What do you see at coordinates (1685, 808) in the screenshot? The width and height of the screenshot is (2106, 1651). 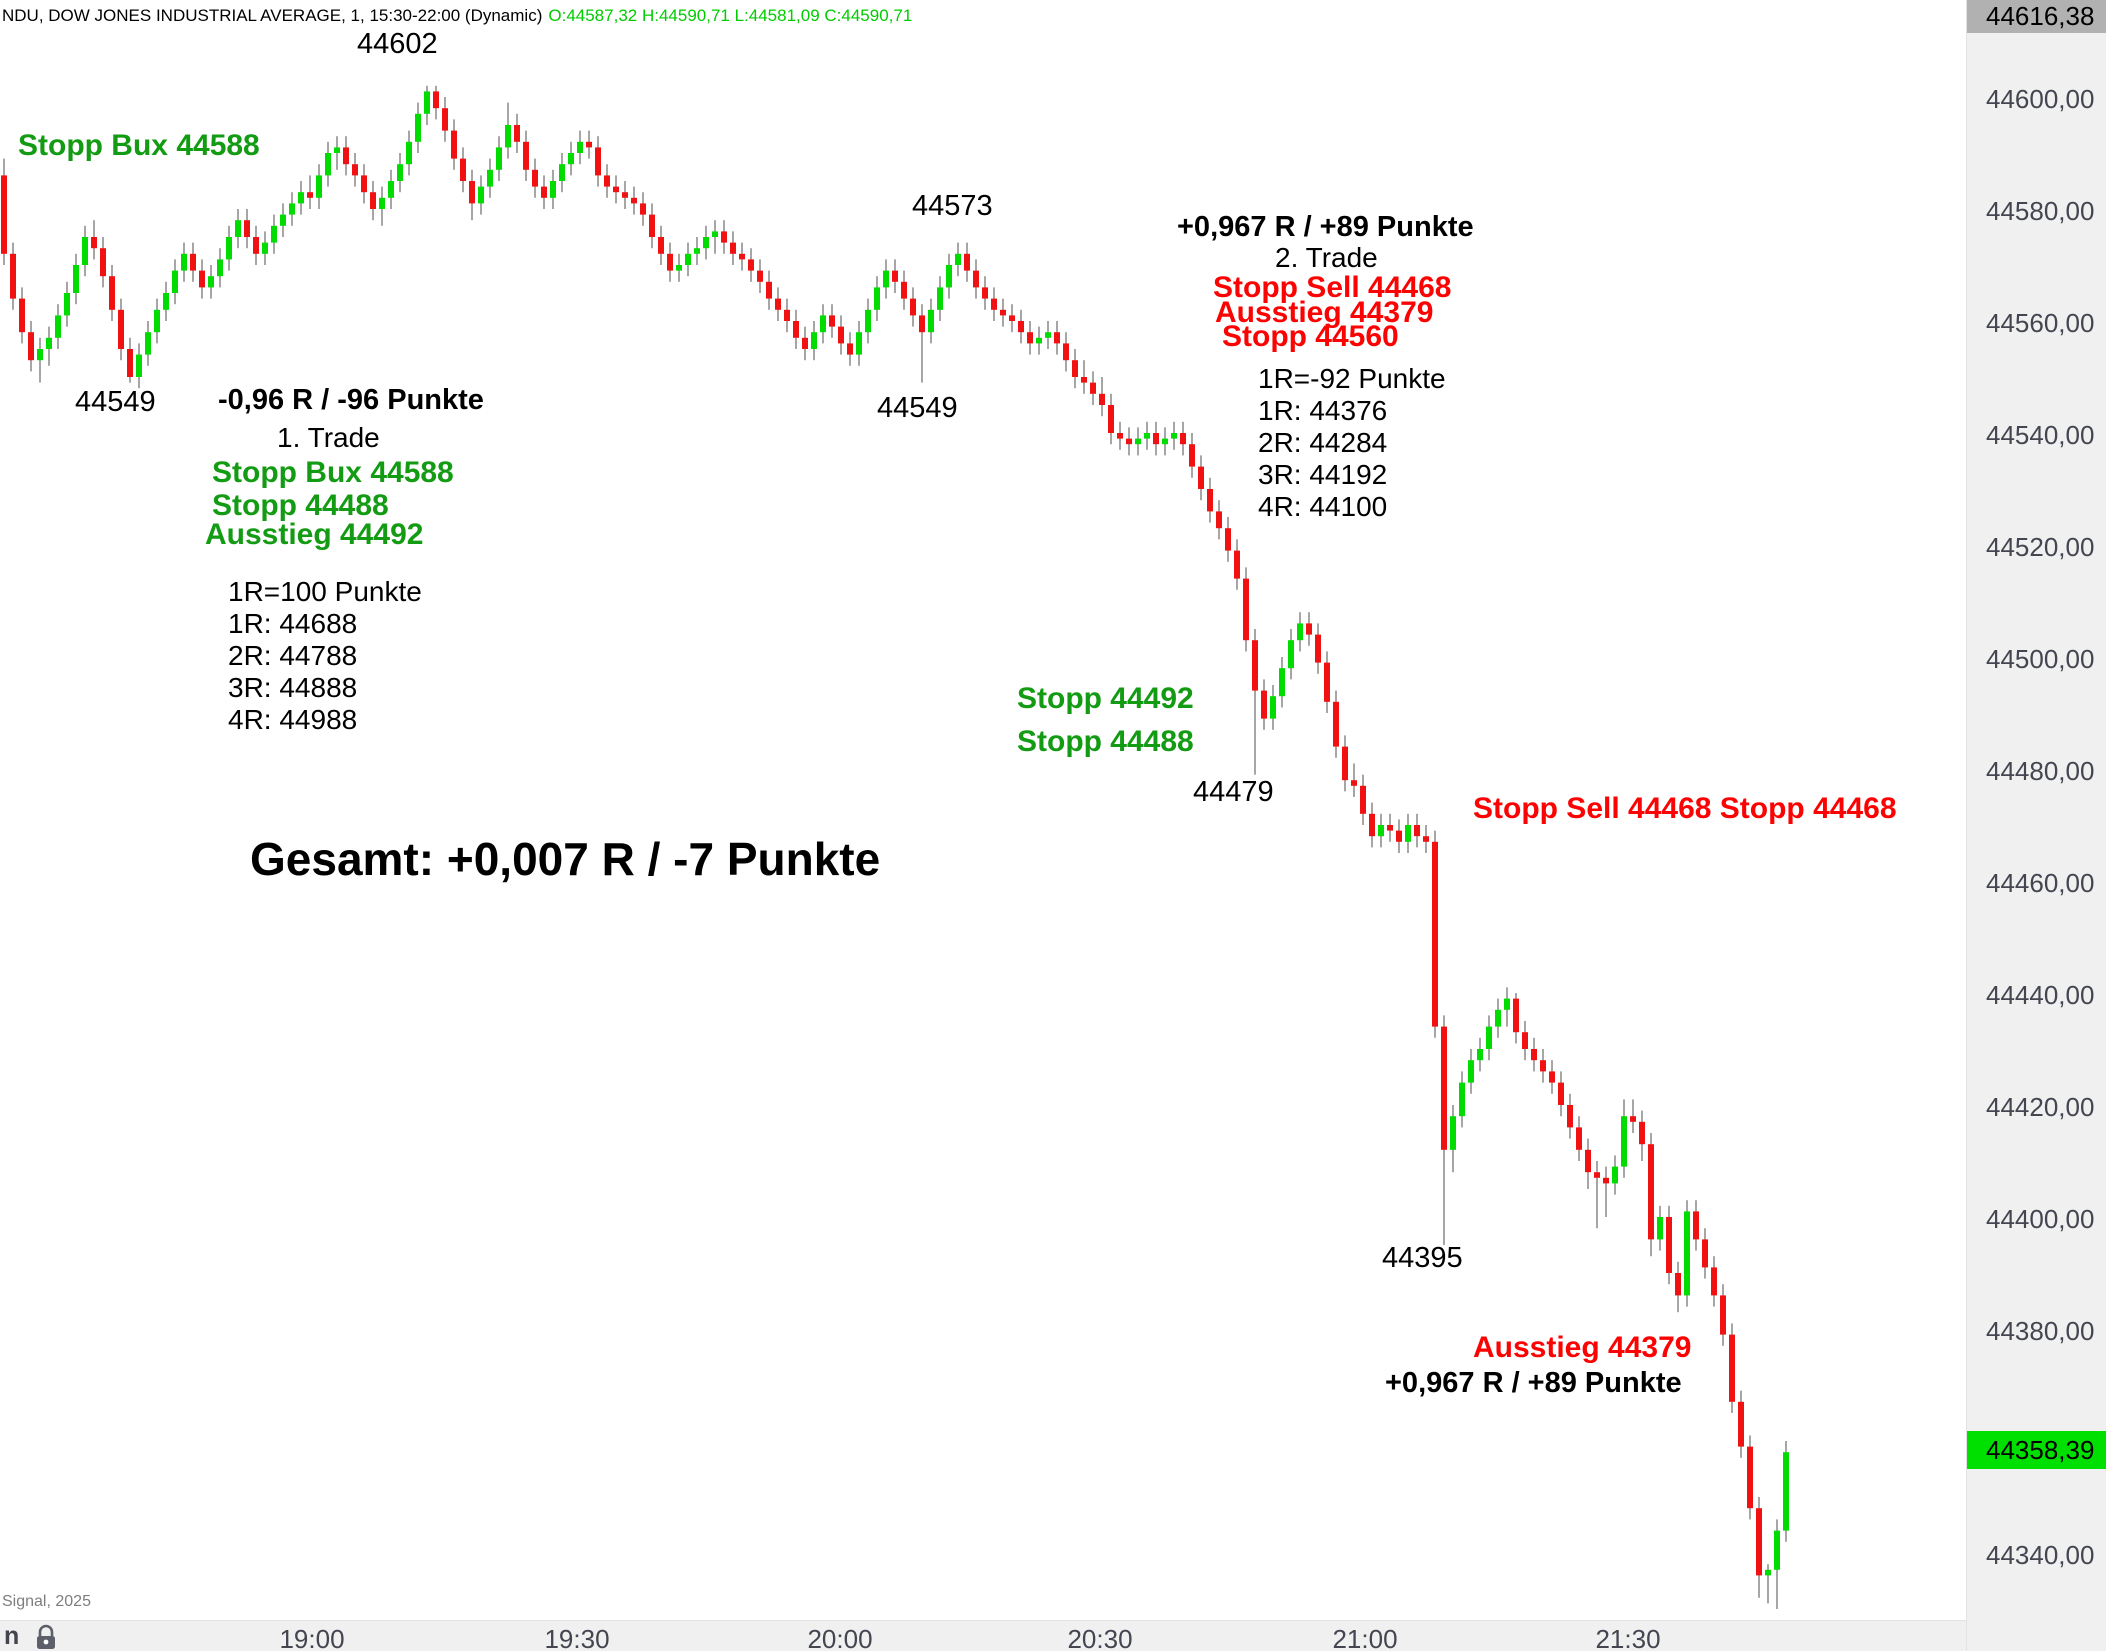 I see `stopp-sell-line: Stopp Sell 44468 Stopp 44468` at bounding box center [1685, 808].